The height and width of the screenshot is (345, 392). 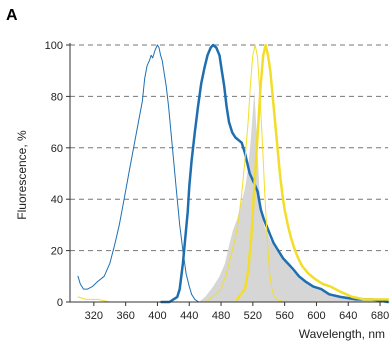 What do you see at coordinates (316, 316) in the screenshot?
I see `x-tick-label-600: 600` at bounding box center [316, 316].